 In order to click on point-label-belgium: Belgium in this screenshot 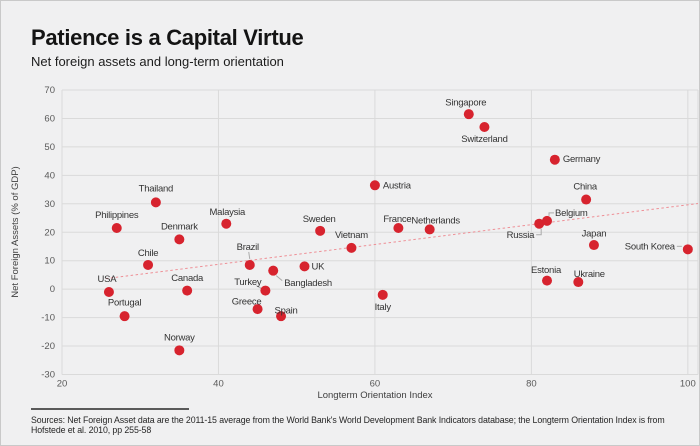, I will do `click(571, 213)`.